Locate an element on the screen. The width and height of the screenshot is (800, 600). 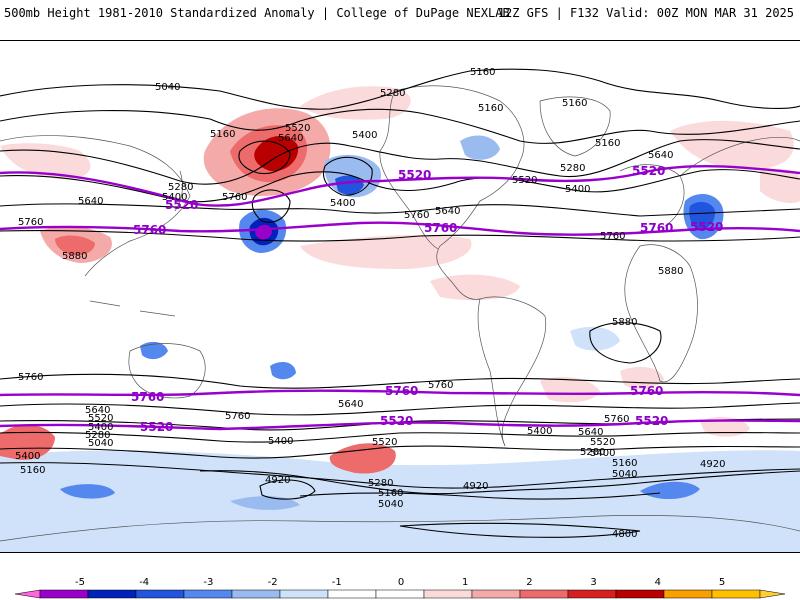
label-5400-s-atl2: 5400 is located at coordinates (602, 453).